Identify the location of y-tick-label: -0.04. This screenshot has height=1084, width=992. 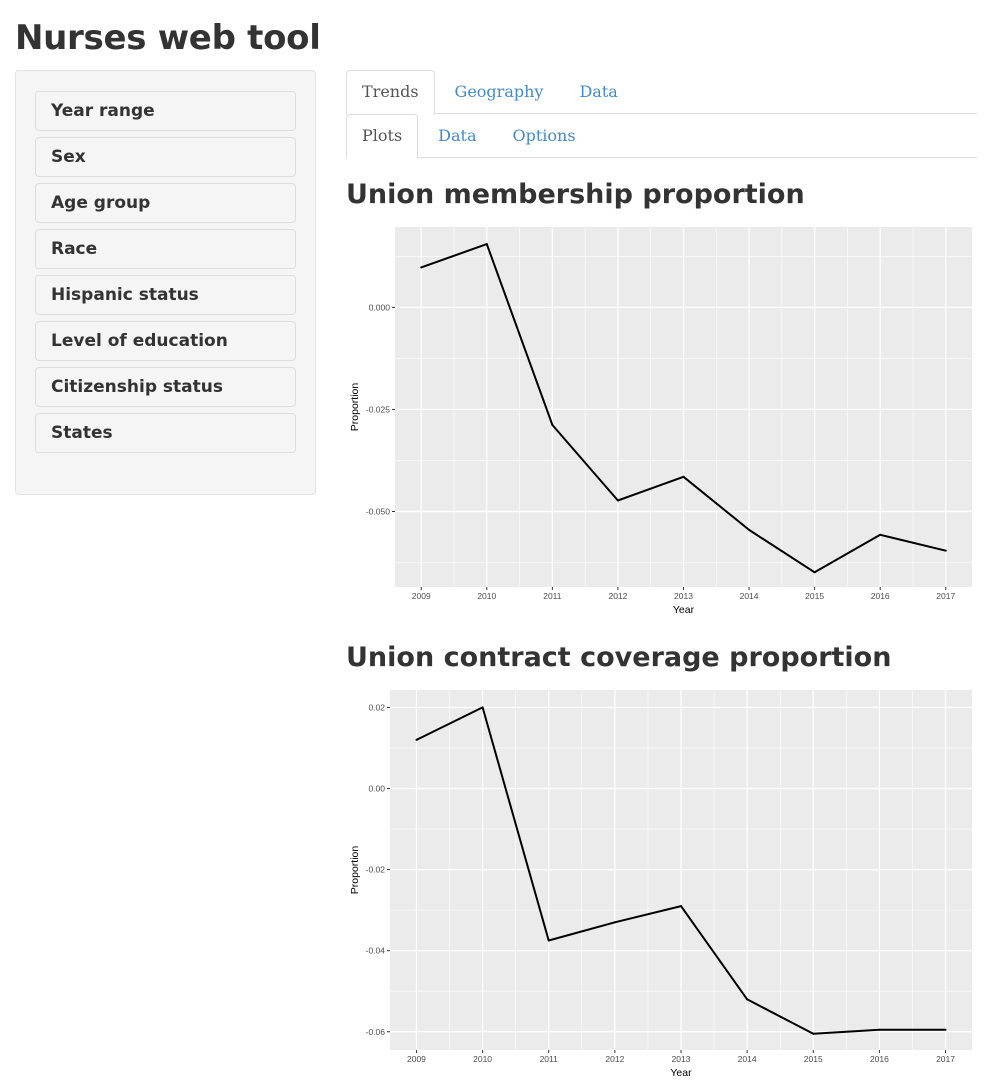
(376, 951).